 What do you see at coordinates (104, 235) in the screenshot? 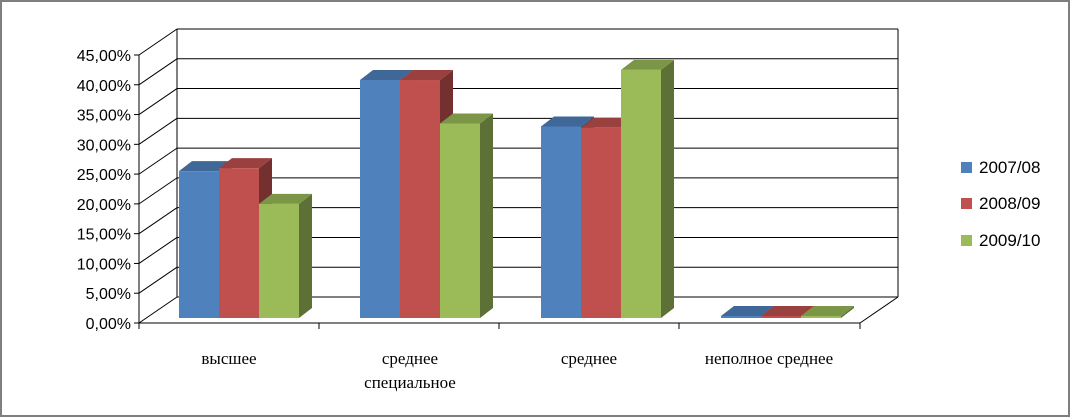
I see `y-tick-label: 15,00%` at bounding box center [104, 235].